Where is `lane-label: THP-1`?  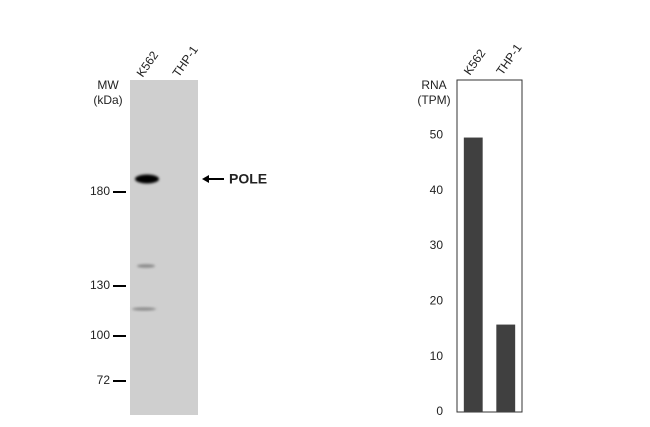
lane-label: THP-1 is located at coordinates (186, 61).